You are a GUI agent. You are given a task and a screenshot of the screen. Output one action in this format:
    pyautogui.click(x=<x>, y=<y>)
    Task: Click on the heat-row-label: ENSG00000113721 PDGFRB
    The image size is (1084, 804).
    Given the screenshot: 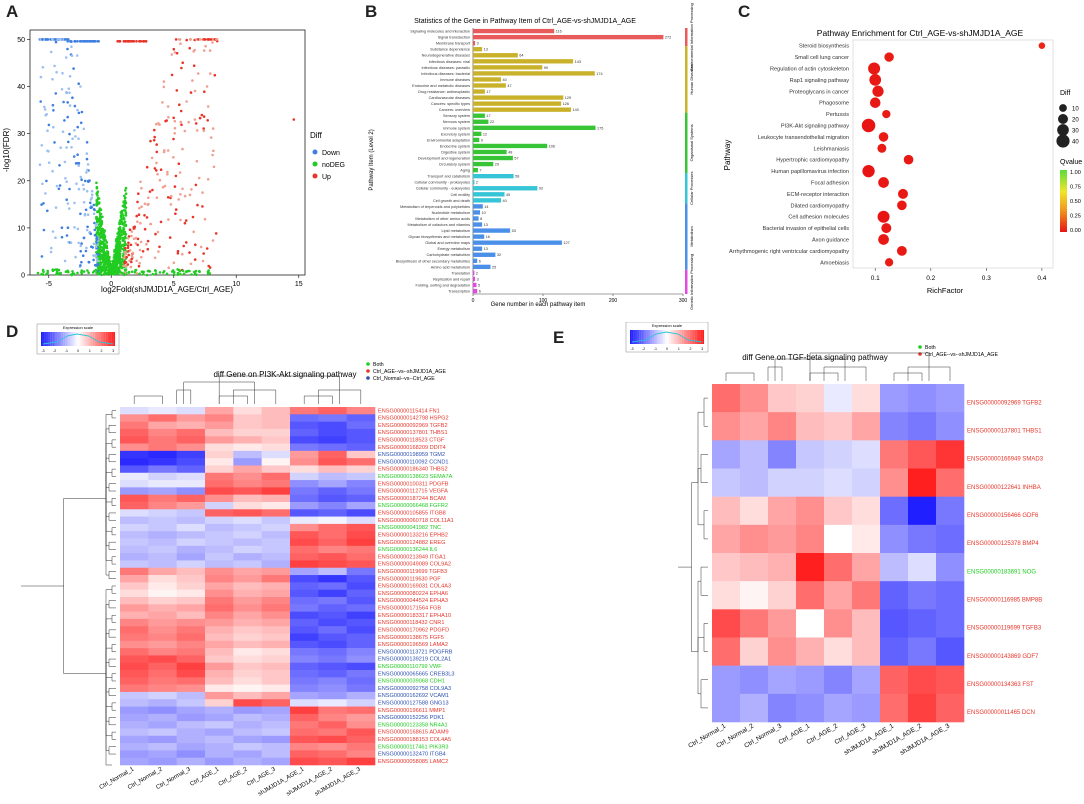 What is the action you would take?
    pyautogui.click(x=415, y=652)
    